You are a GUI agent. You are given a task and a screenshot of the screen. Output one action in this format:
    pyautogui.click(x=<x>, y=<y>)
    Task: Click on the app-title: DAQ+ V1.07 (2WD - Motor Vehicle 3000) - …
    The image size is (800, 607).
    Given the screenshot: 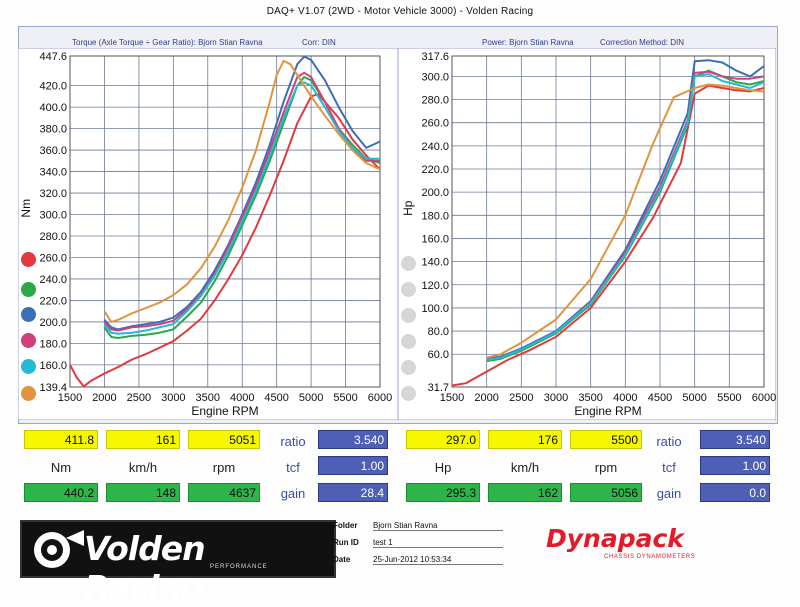 What is the action you would take?
    pyautogui.click(x=400, y=11)
    